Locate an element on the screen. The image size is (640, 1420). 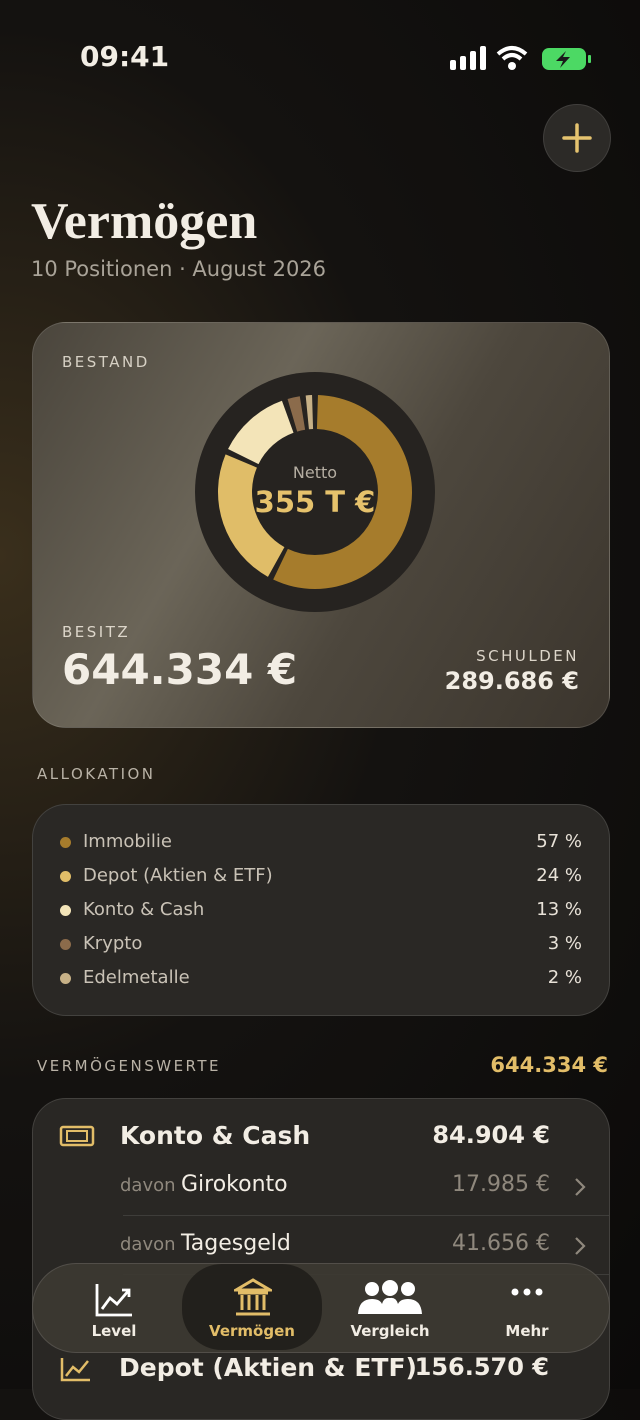
page-subtitle: 10 Positionen · August 2026 is located at coordinates (179, 269).